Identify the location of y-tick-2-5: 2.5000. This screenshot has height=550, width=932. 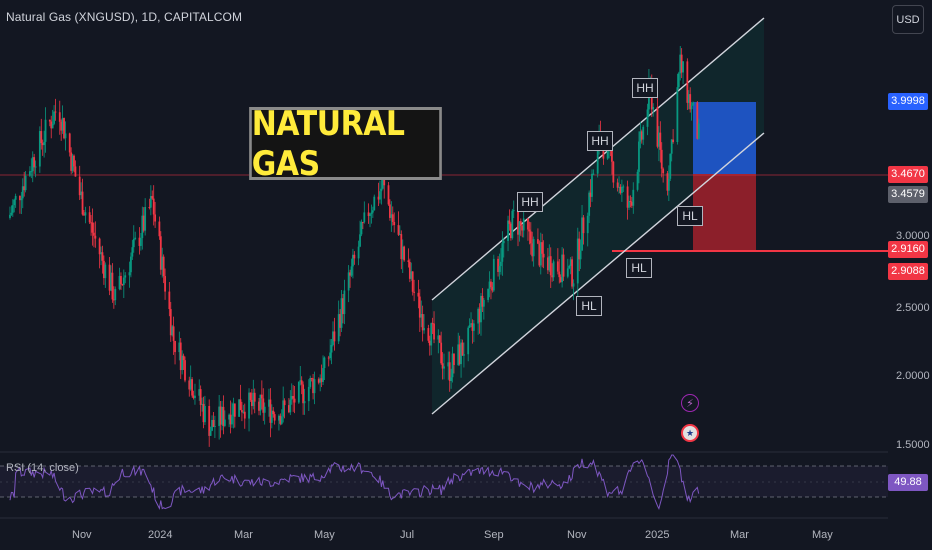
(913, 308).